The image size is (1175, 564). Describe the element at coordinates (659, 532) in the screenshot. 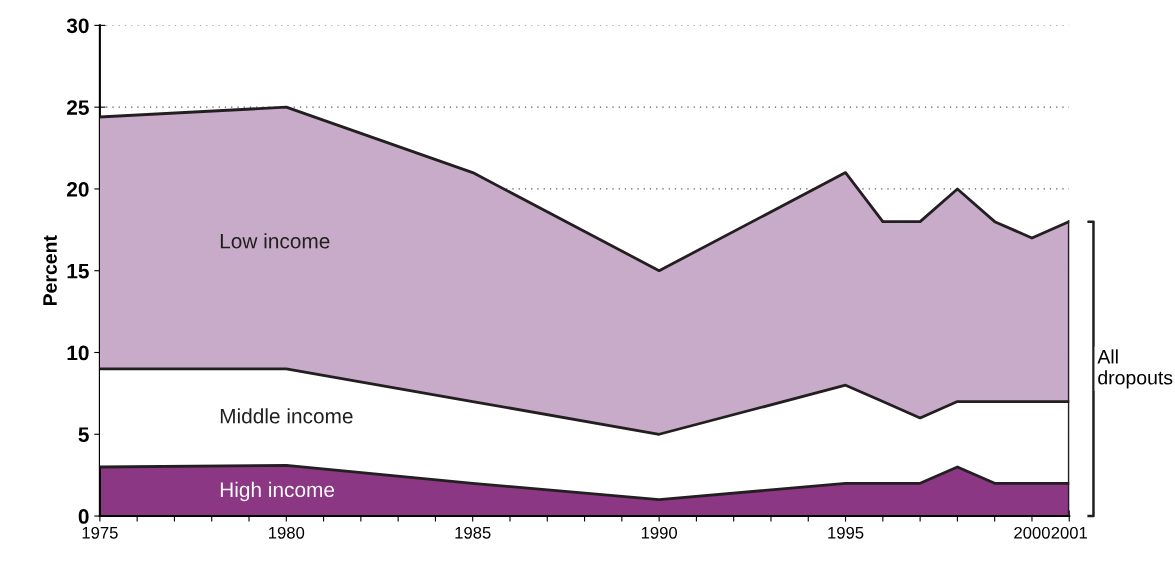

I see `x-tick-label: 1990` at that location.